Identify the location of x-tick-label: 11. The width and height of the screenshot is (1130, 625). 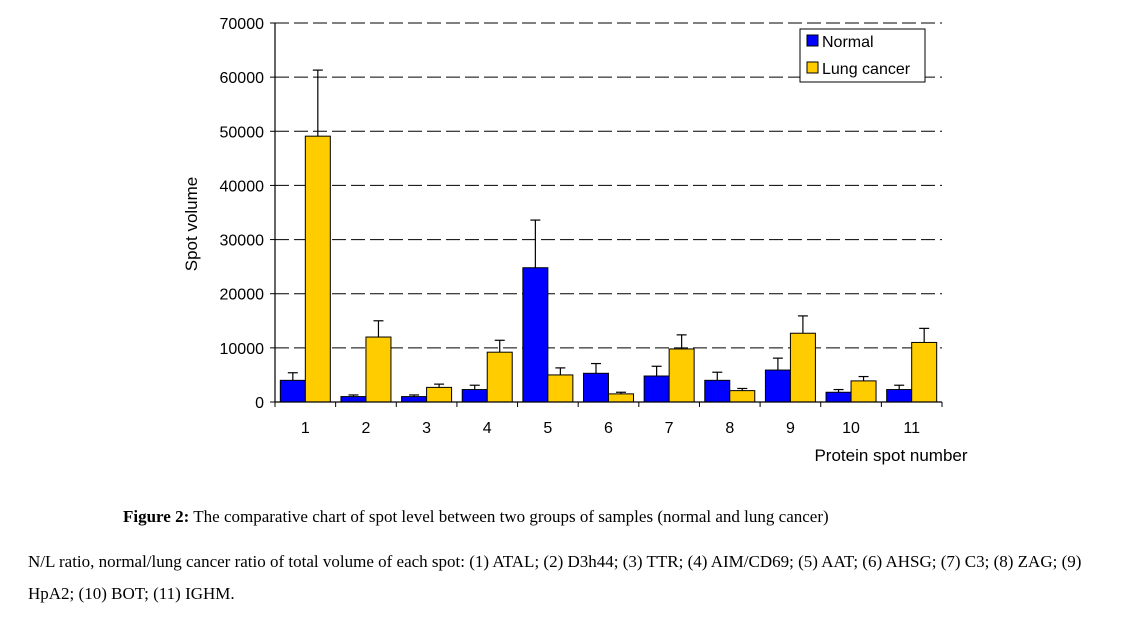
(911, 428).